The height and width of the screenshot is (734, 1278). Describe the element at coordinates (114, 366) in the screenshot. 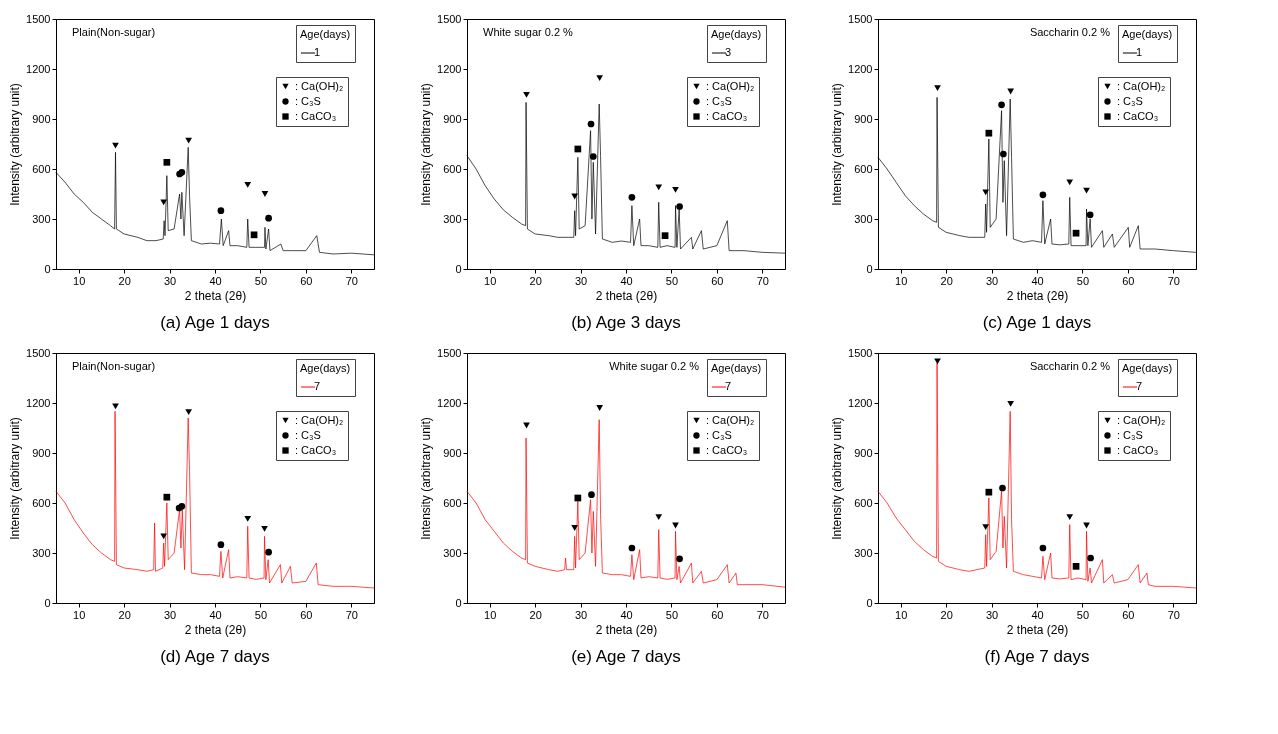

I see `annotation: Plain(Non-sugar)` at that location.